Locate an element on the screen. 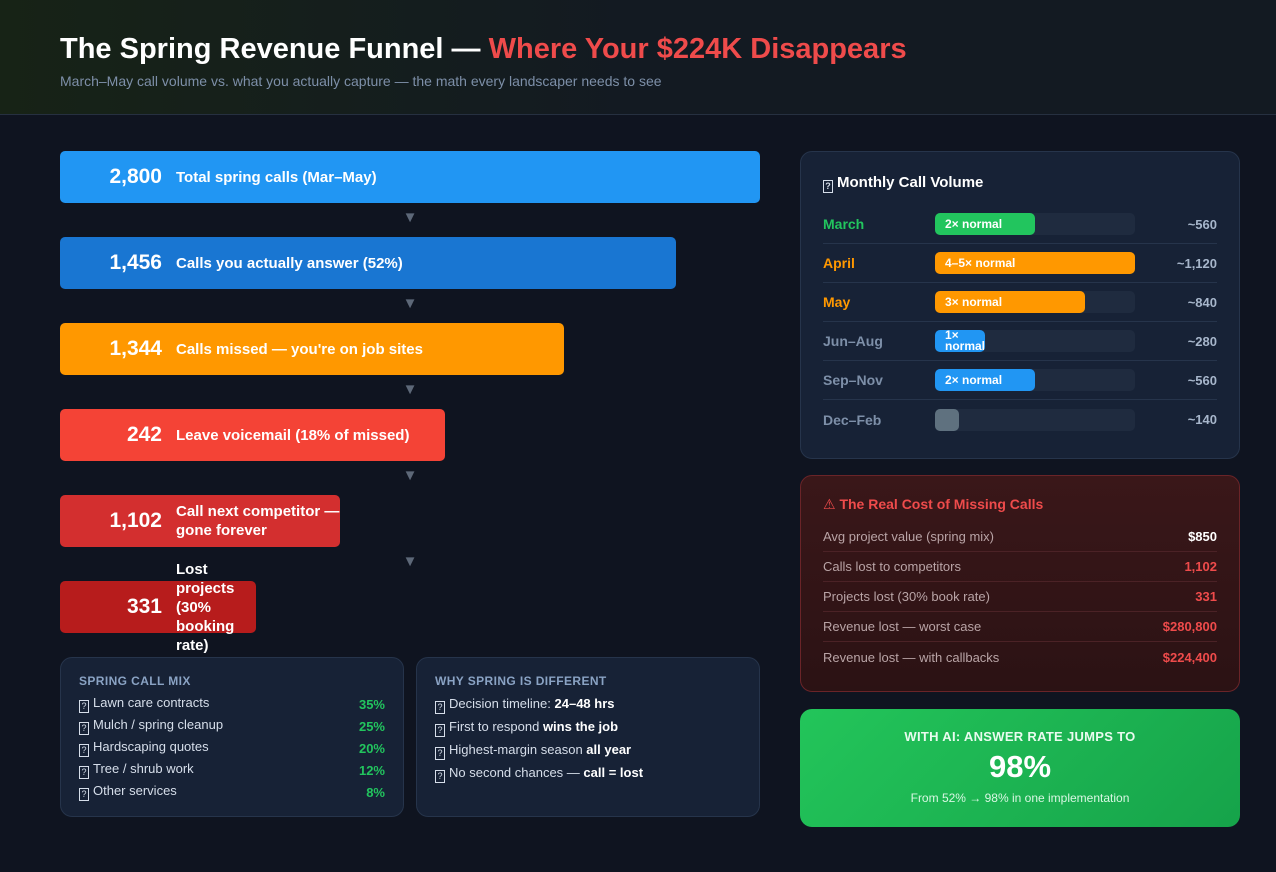 The height and width of the screenshot is (872, 1276). spring-mix-row: ? Lawn care contracts 35% is located at coordinates (232, 704).